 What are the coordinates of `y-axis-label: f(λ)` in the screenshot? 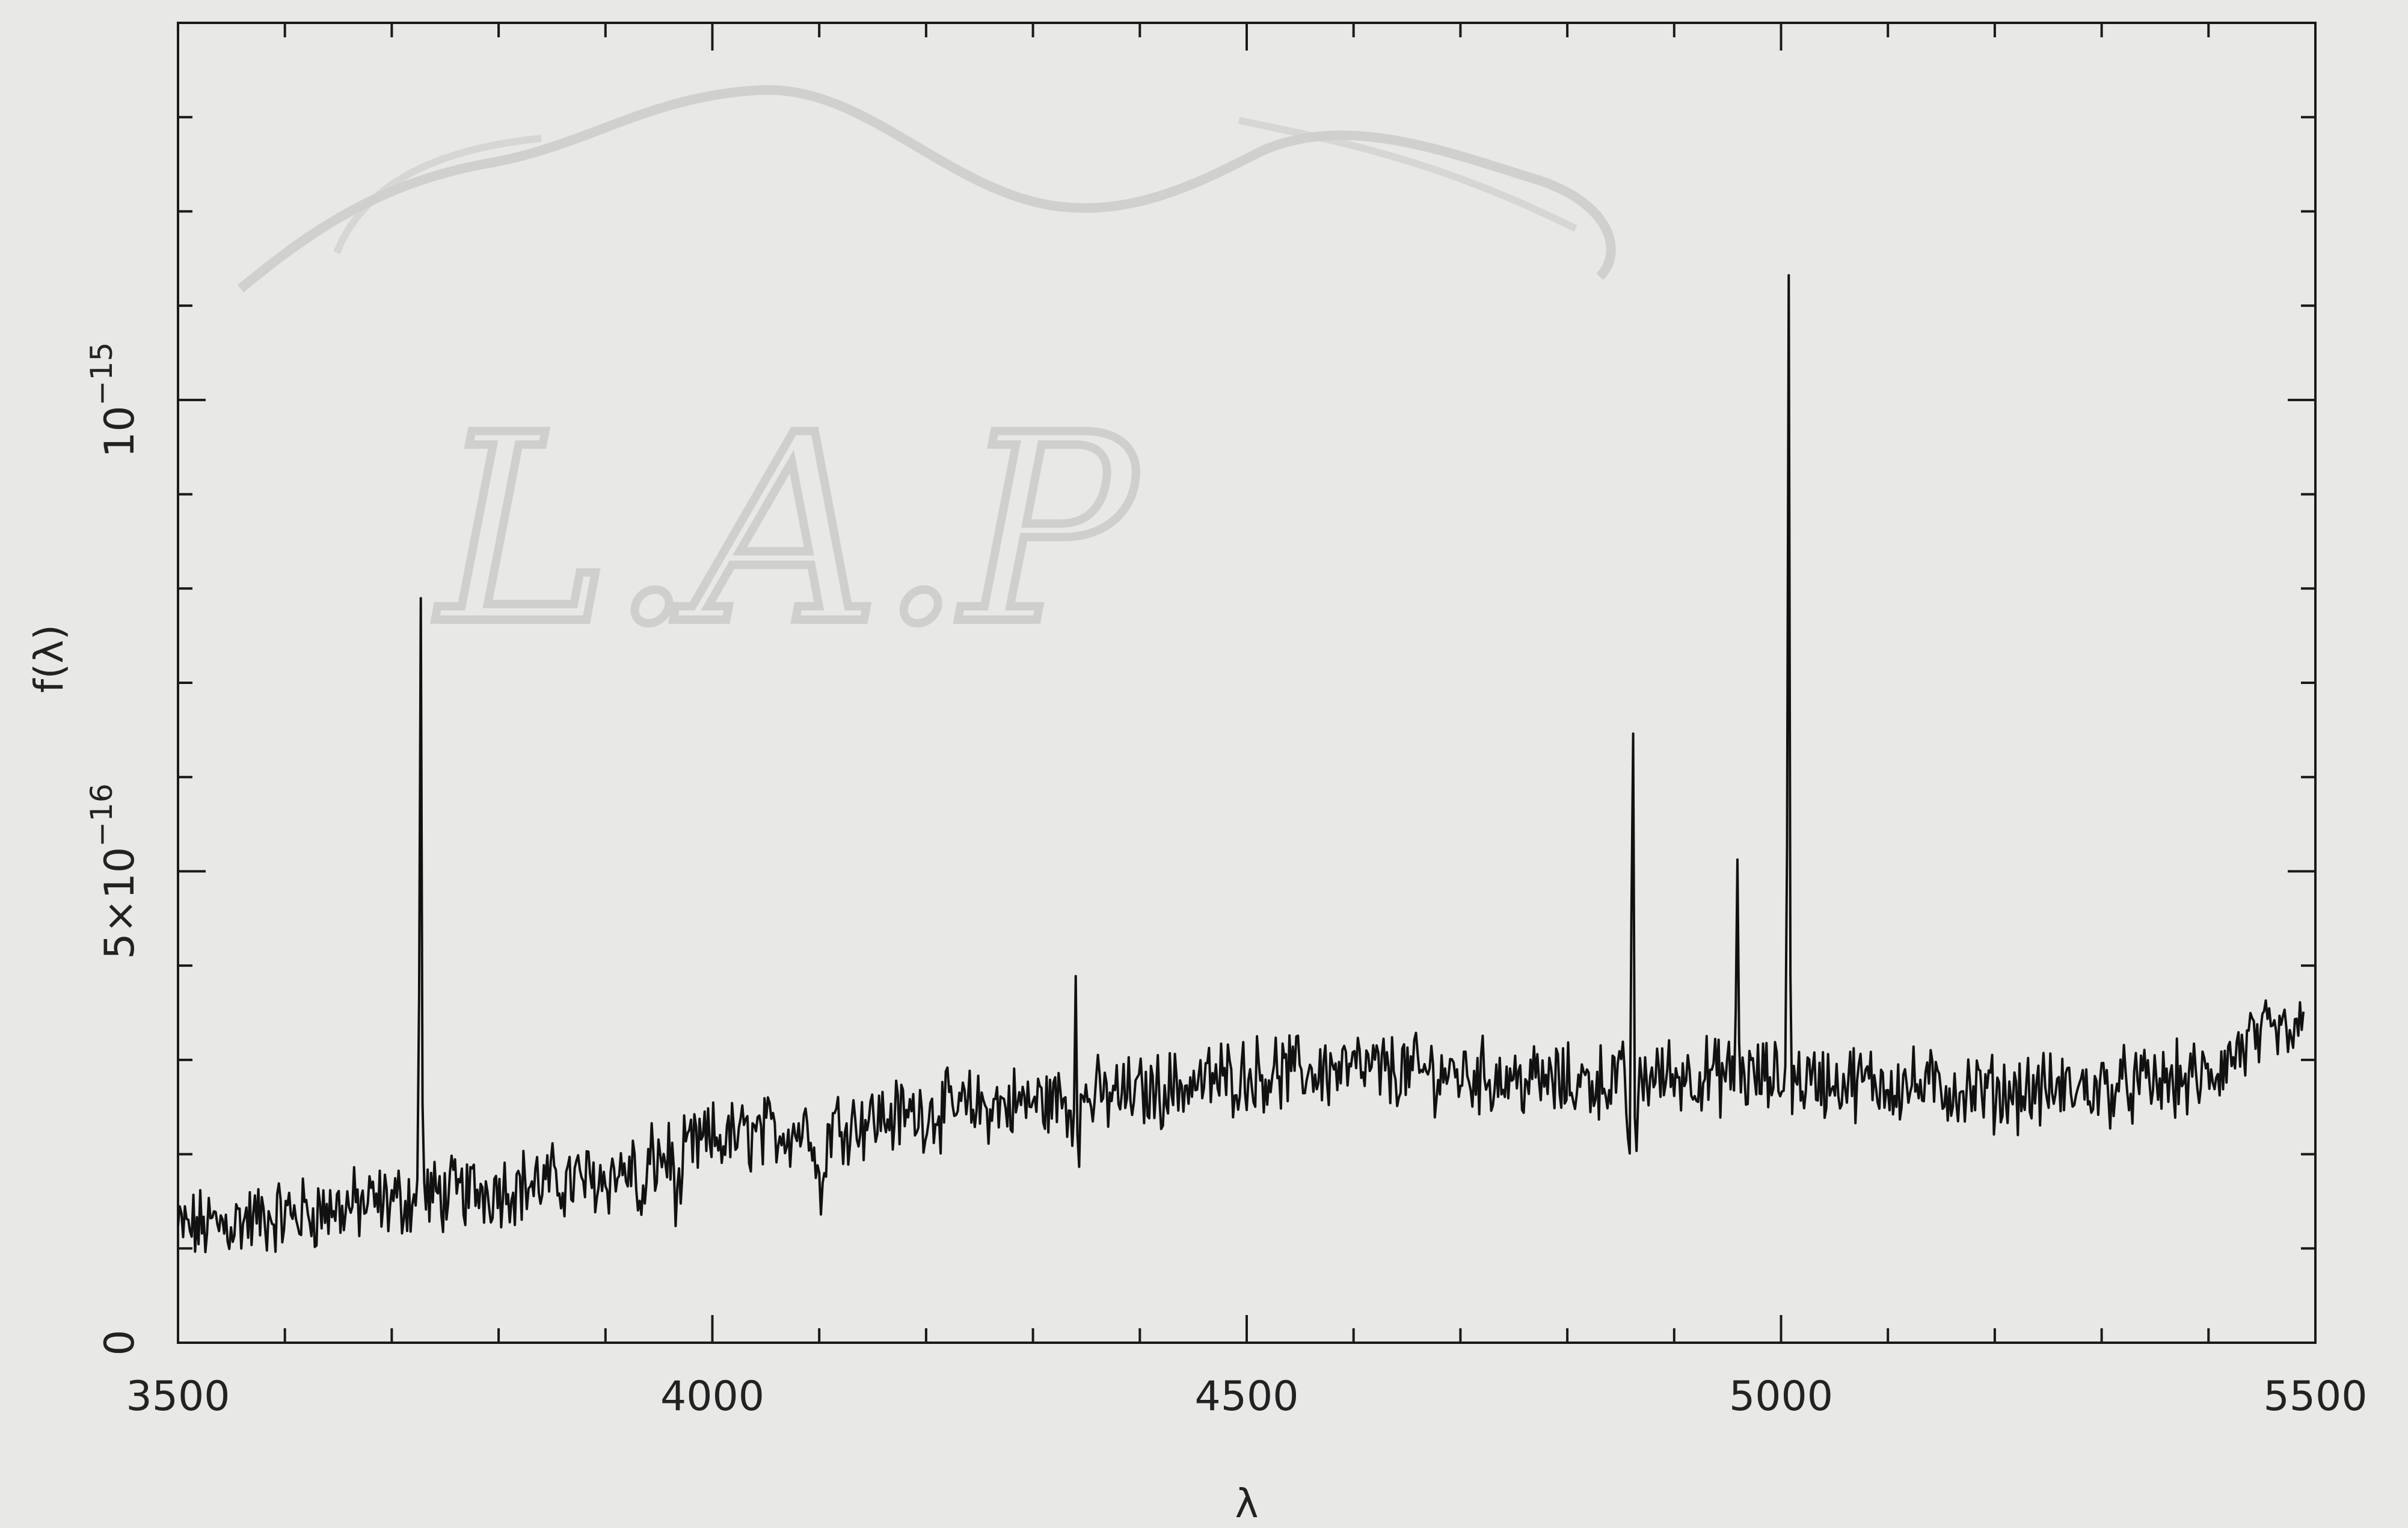 It's located at (49, 659).